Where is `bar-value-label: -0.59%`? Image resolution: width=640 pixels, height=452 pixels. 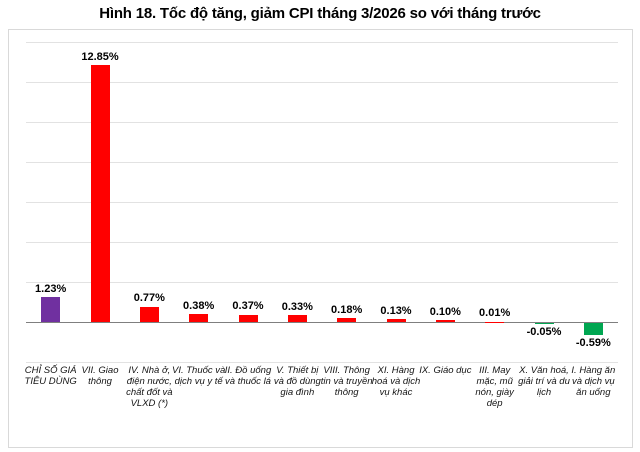 bar-value-label: -0.59% is located at coordinates (593, 342).